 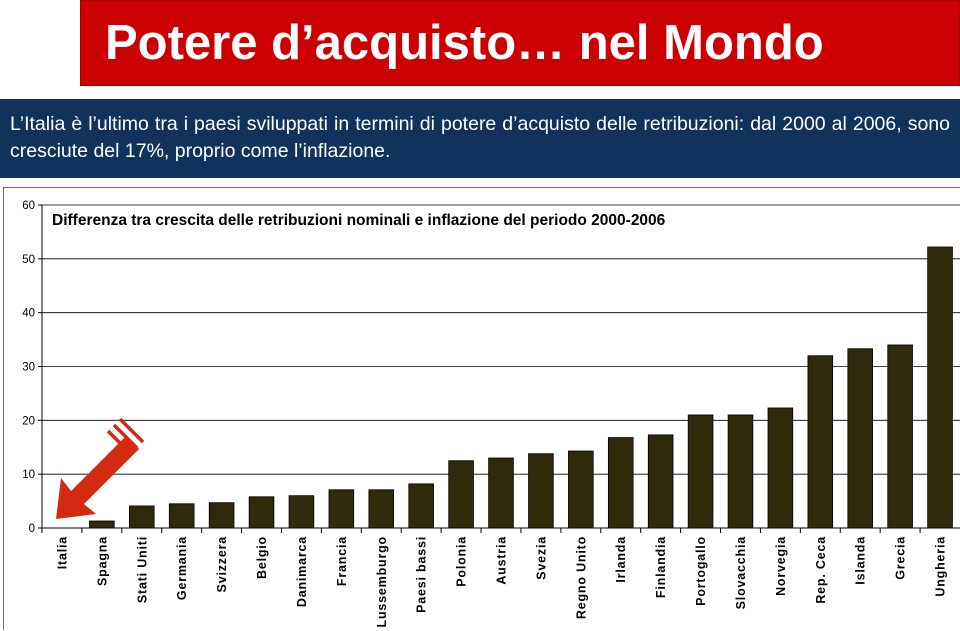 What do you see at coordinates (780, 468) in the screenshot?
I see `bar-norvegia` at bounding box center [780, 468].